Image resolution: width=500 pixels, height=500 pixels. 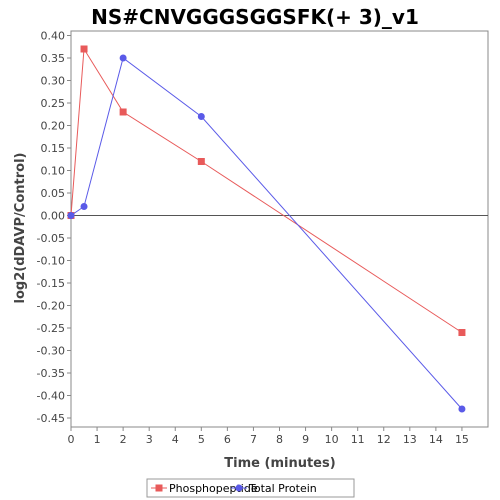 What do you see at coordinates (253, 439) in the screenshot?
I see `x-tick-label: 7` at bounding box center [253, 439].